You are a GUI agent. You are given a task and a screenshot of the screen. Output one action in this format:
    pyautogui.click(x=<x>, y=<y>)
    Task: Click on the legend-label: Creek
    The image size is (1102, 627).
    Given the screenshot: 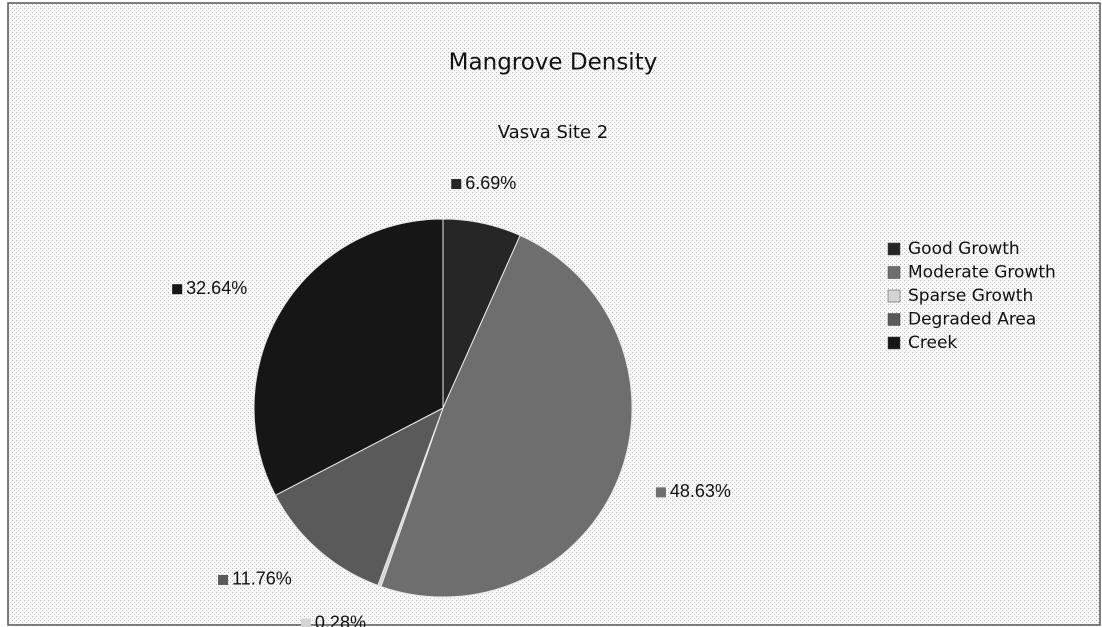 What is the action you would take?
    pyautogui.click(x=932, y=343)
    